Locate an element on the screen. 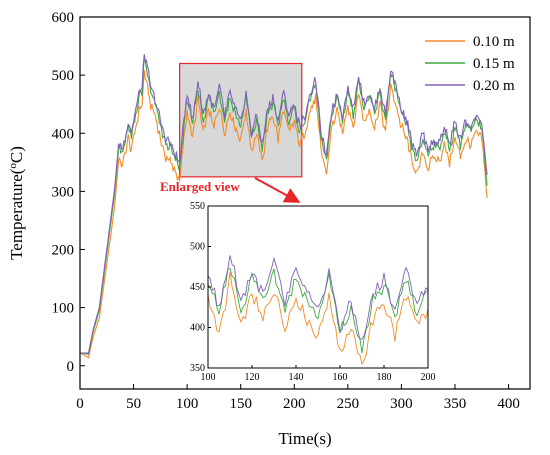 Image resolution: width=550 pixels, height=455 pixels. inset-series-group is located at coordinates (318, 310).